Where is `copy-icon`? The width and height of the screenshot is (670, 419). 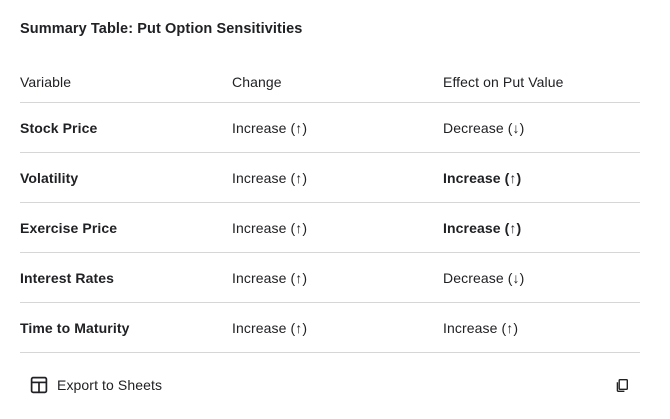 copy-icon is located at coordinates (622, 385).